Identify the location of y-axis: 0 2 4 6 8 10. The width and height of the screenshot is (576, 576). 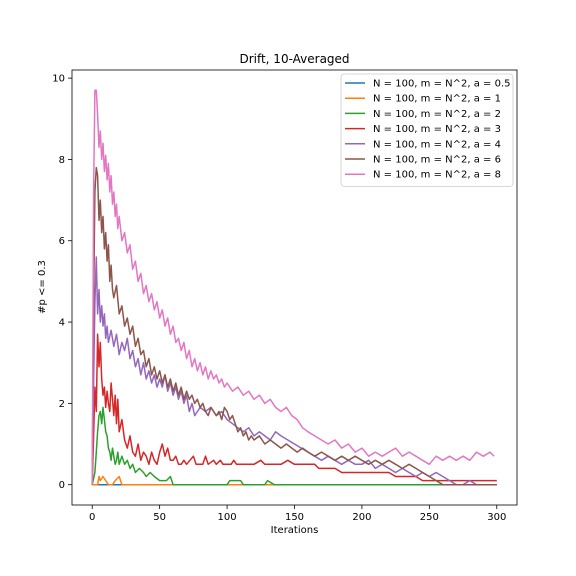
(62, 282).